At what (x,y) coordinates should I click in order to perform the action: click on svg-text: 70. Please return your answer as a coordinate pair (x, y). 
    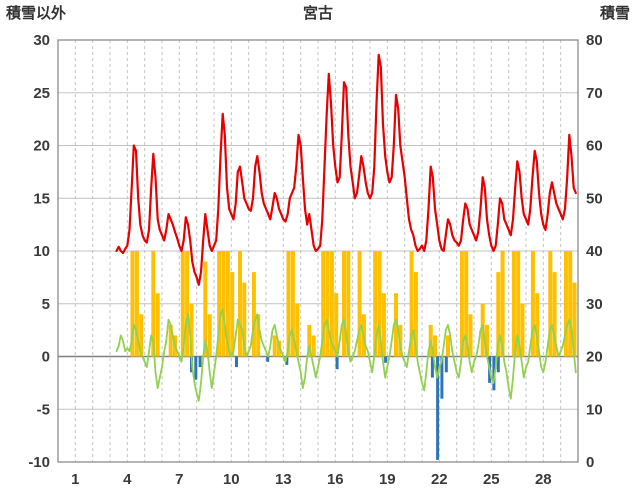
    Looking at the image, I should click on (594, 93).